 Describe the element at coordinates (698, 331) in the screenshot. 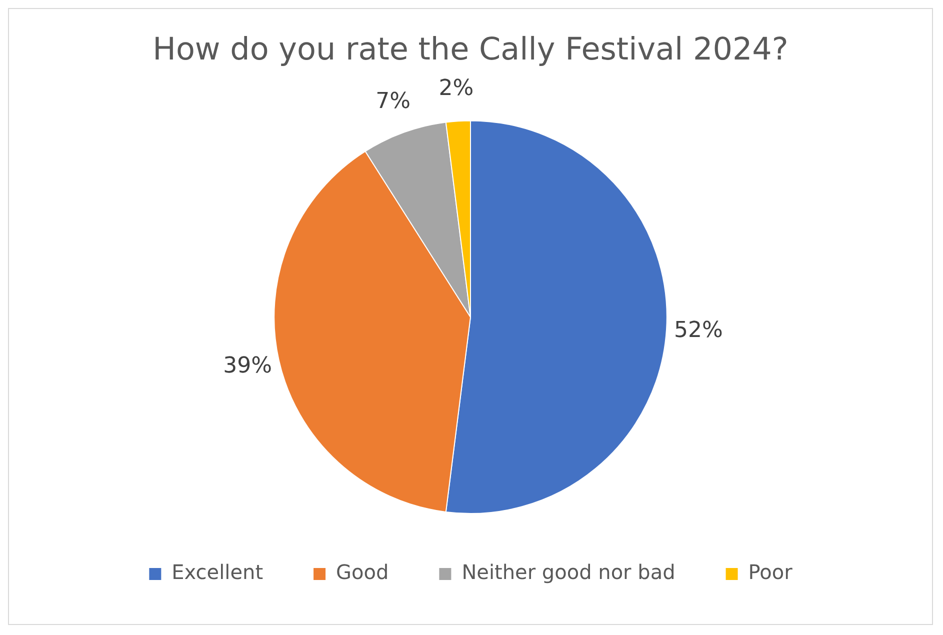

I see `data-label: 52%` at that location.